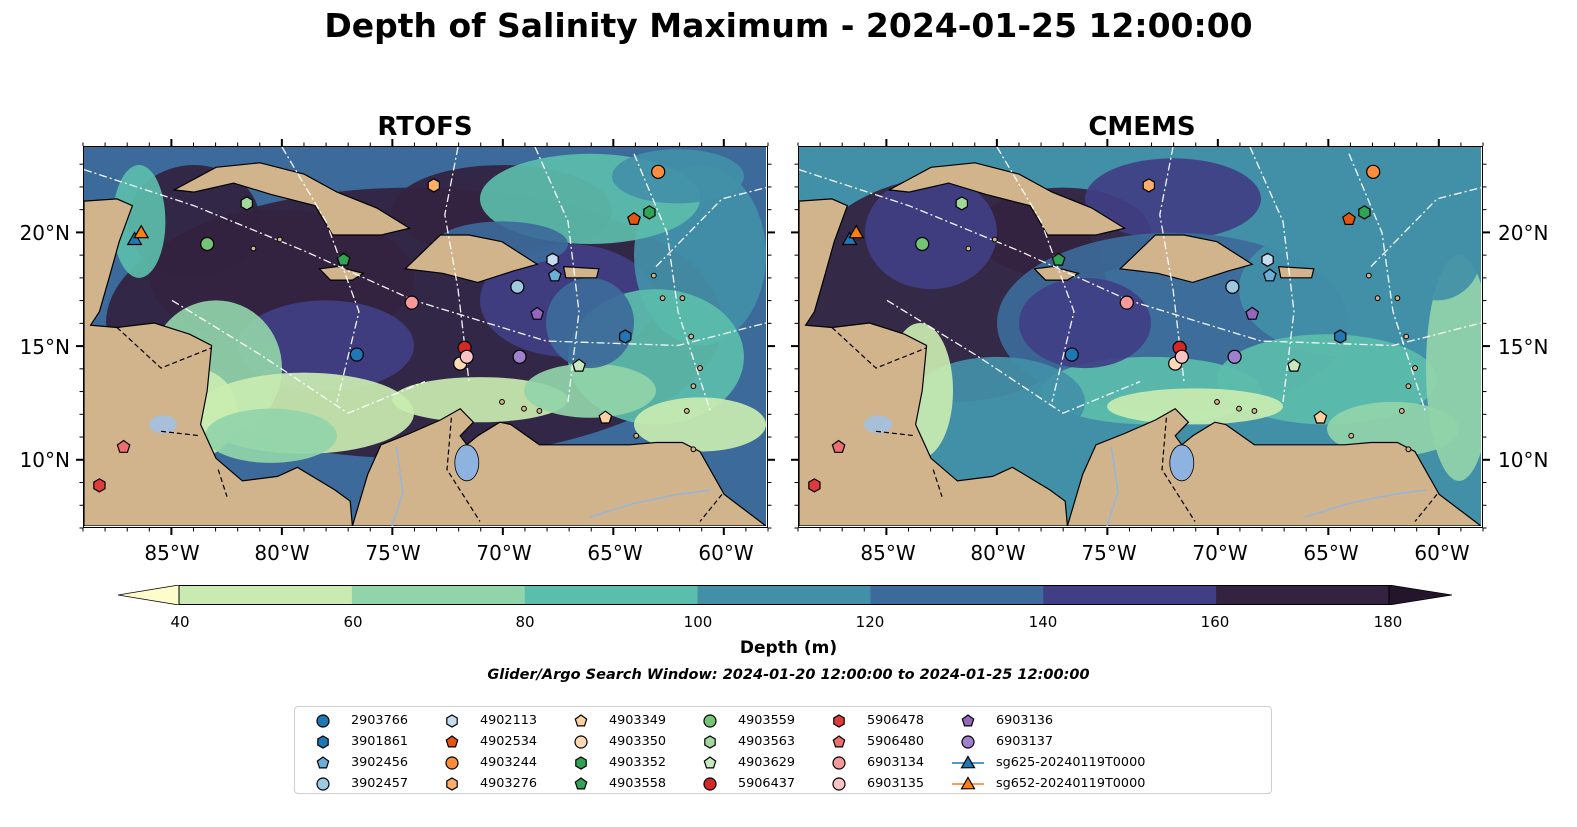 Image resolution: width=1577 pixels, height=827 pixels. Describe the element at coordinates (1109, 553) in the screenshot. I see `lon-tick-label: 75°W` at that location.